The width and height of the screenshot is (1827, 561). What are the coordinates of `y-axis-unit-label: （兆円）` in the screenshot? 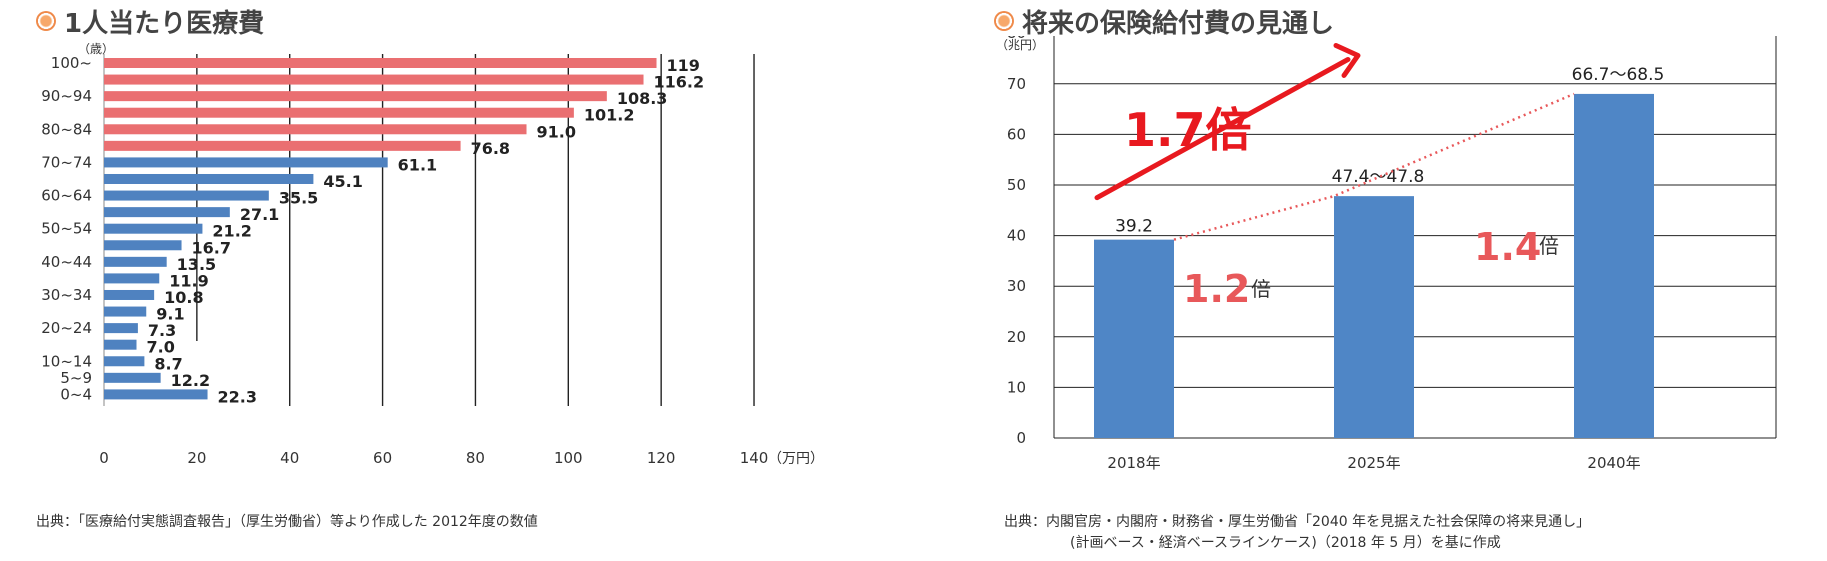 It's located at (1020, 45).